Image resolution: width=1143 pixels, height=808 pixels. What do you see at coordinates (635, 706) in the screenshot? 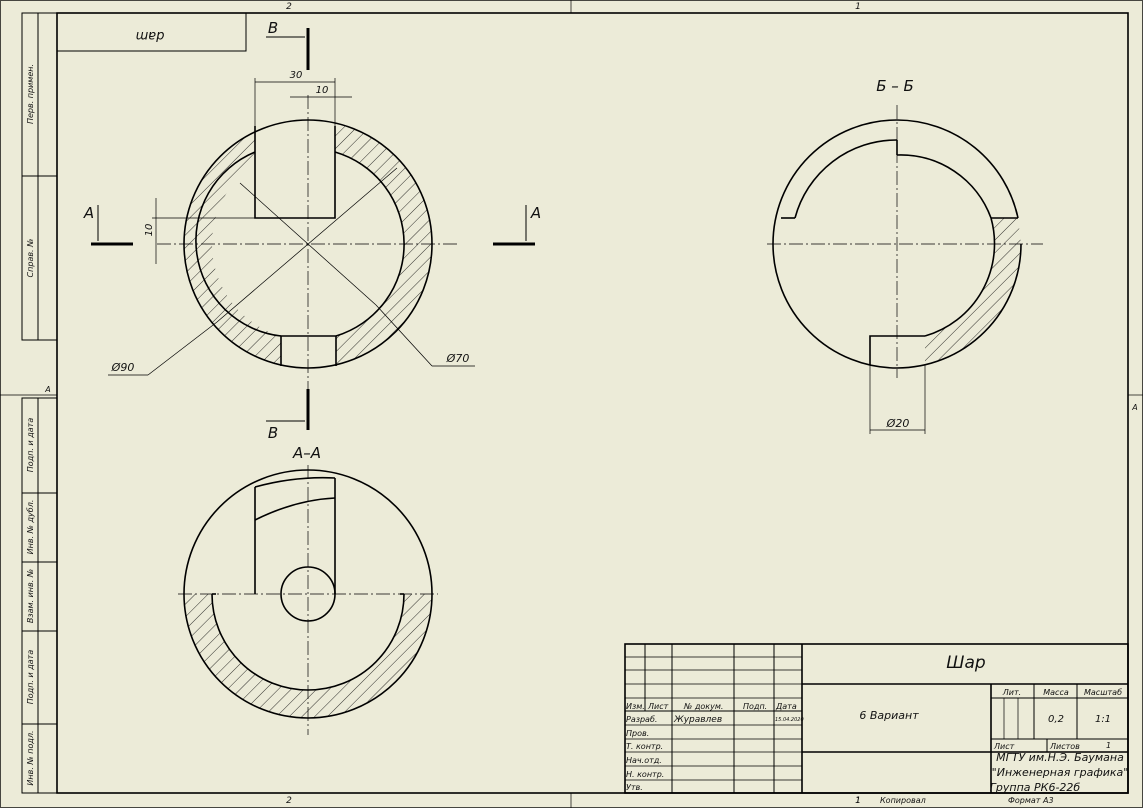
I see `col-izm: Изм.` at bounding box center [635, 706].